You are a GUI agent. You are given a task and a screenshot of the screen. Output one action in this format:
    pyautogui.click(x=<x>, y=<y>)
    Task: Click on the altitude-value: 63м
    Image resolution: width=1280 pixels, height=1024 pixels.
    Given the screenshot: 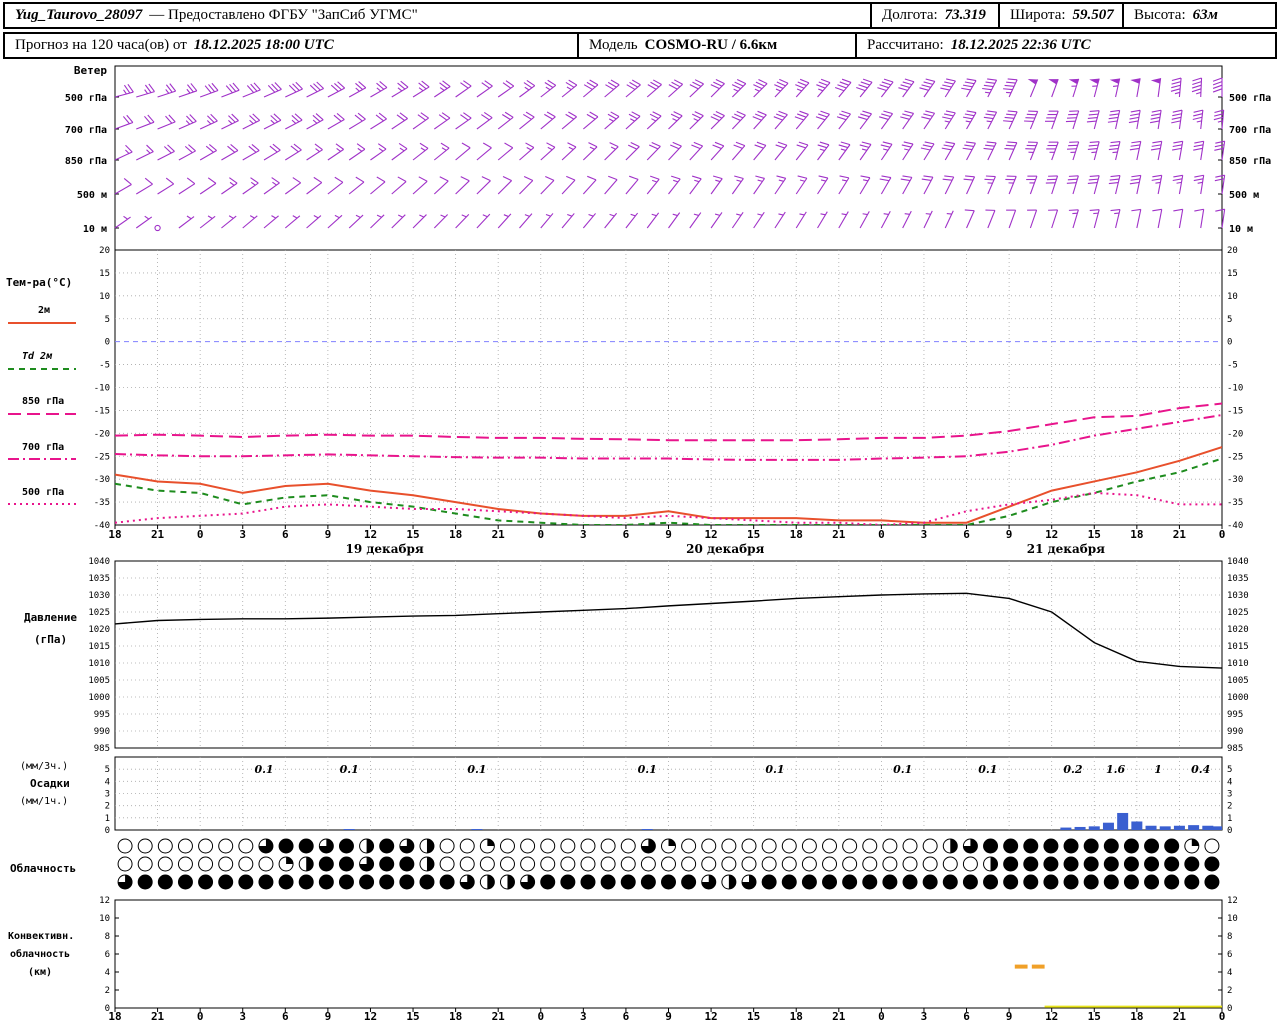 What is the action you would take?
    pyautogui.click(x=1205, y=15)
    